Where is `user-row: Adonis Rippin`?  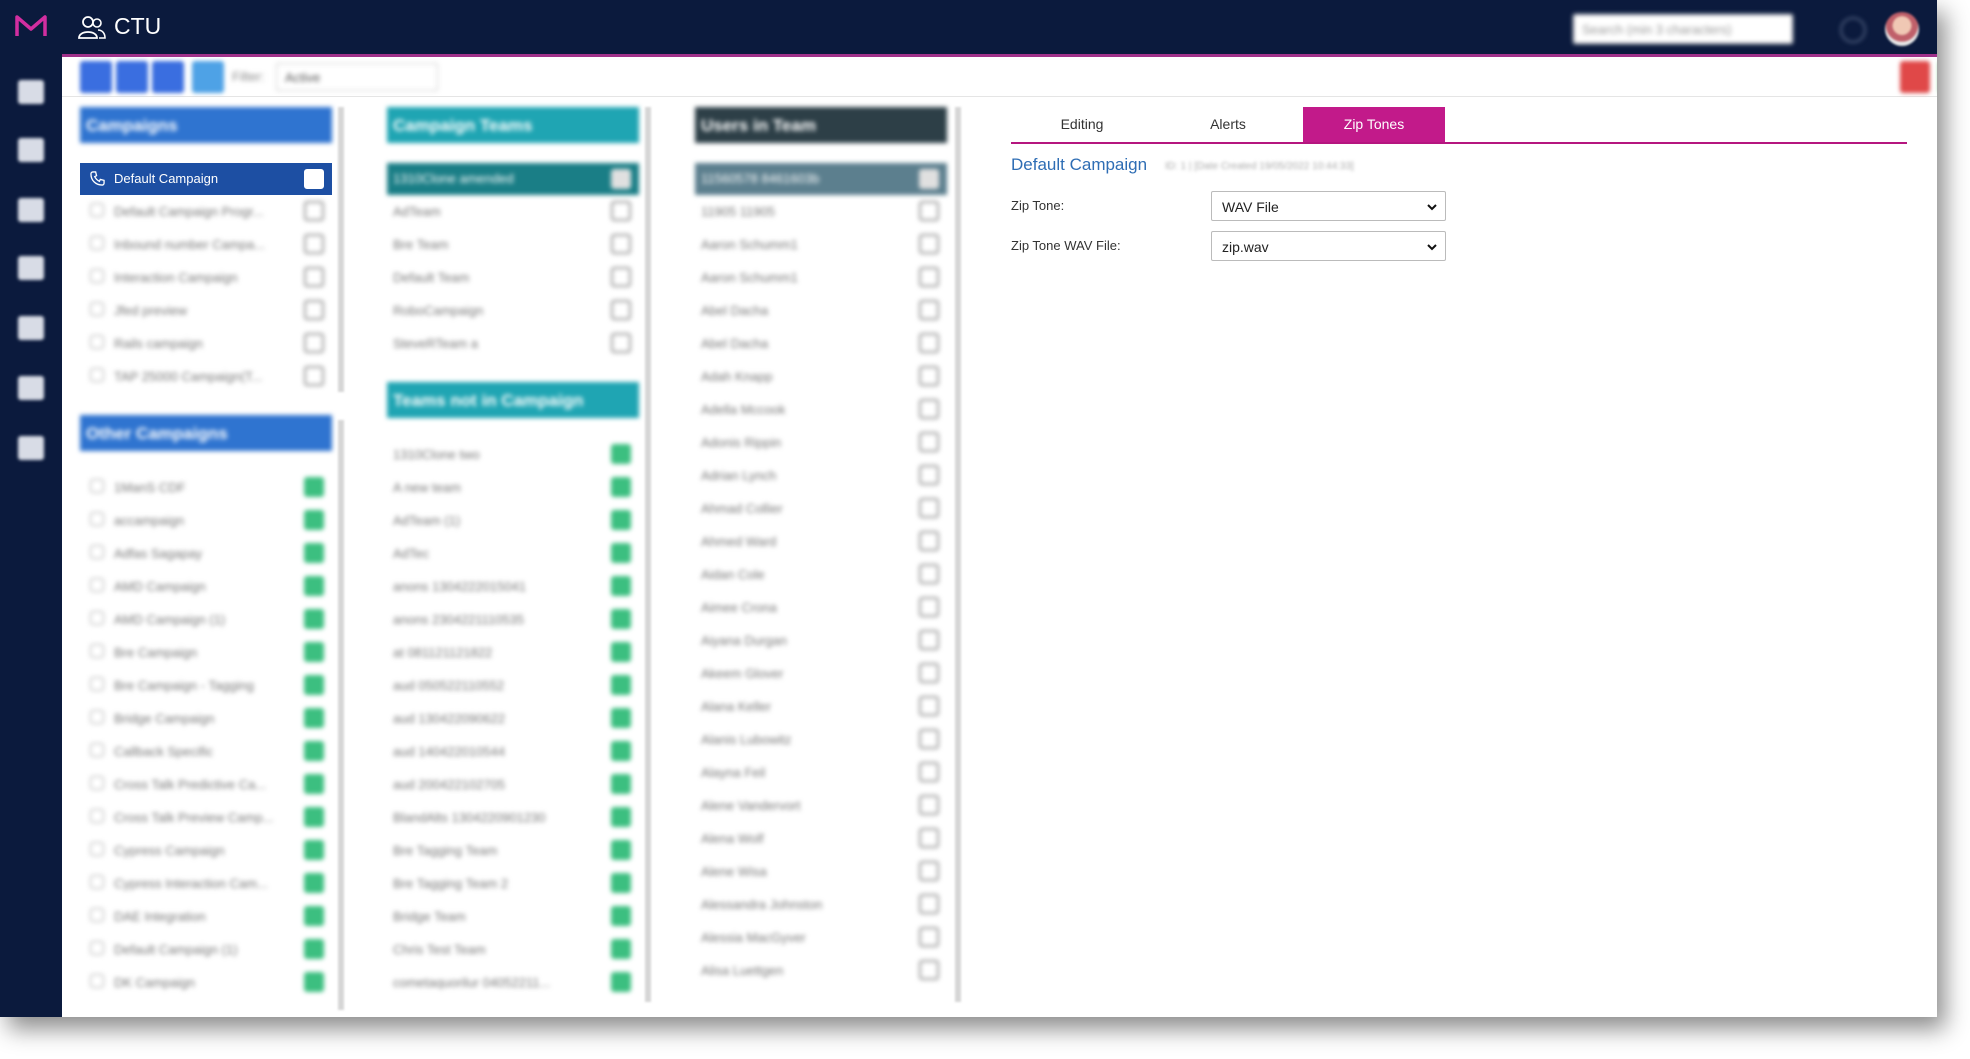 user-row: Adonis Rippin is located at coordinates (821, 442).